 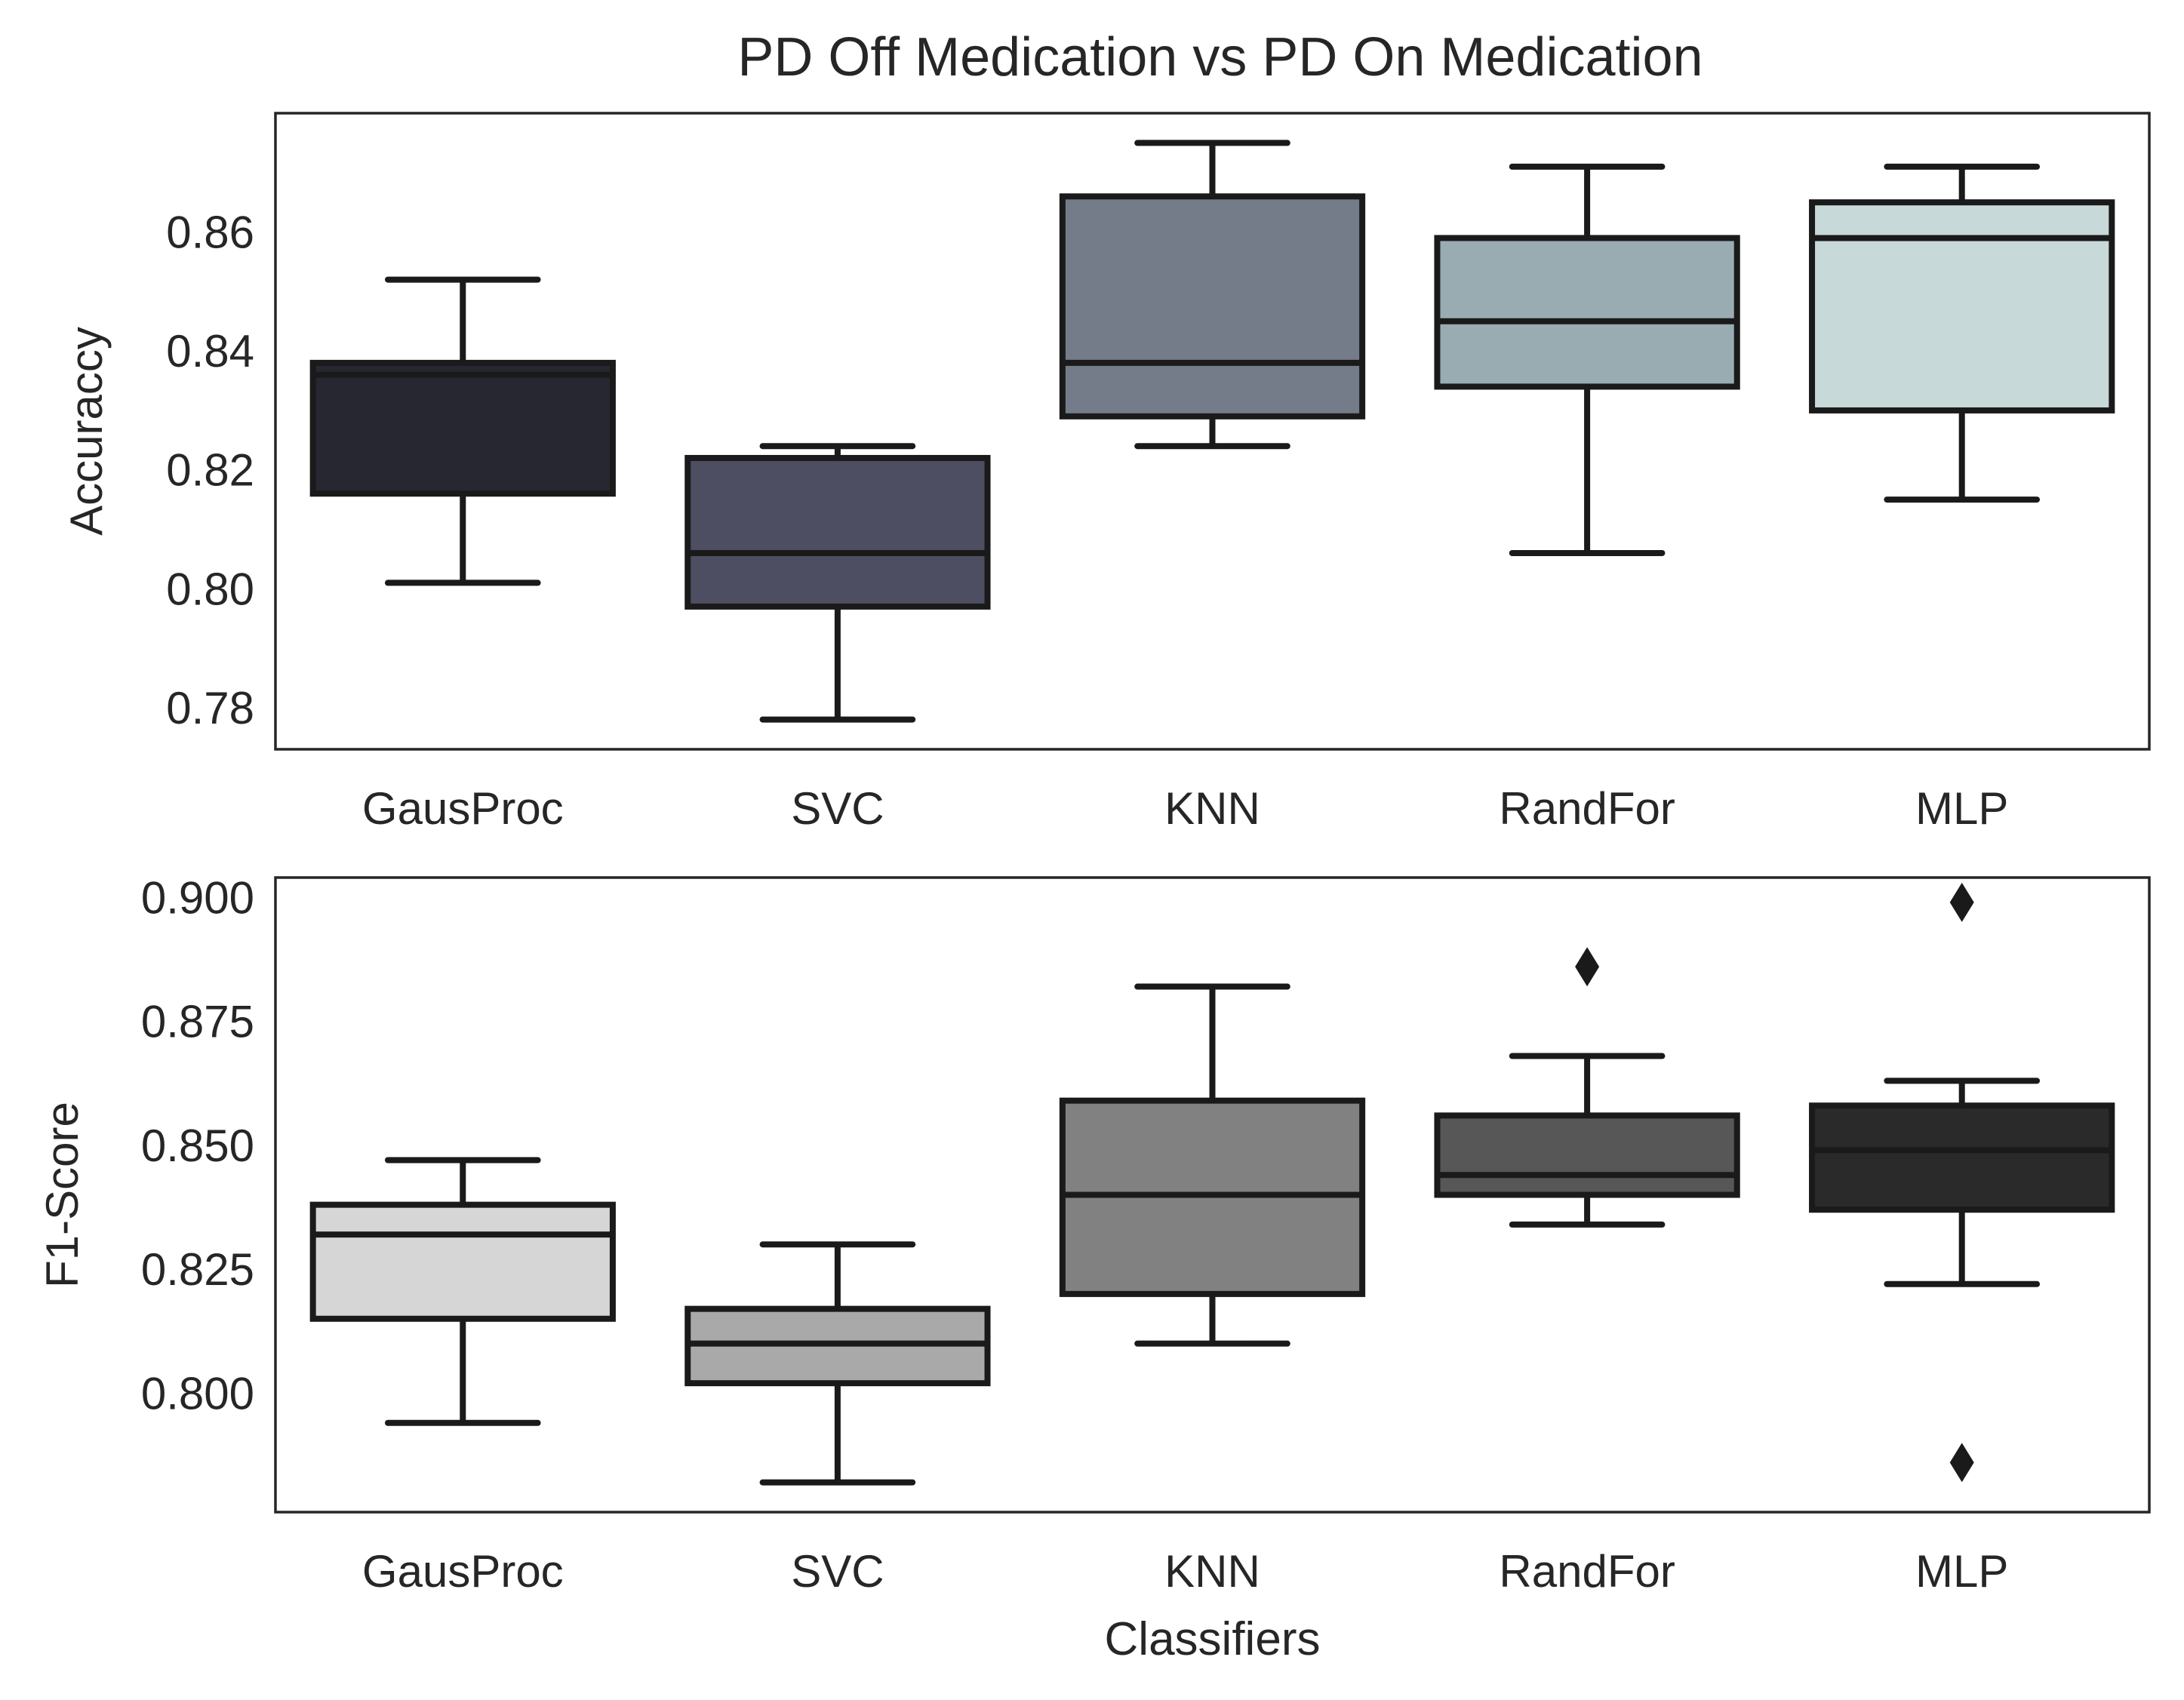 What do you see at coordinates (210, 589) in the screenshot?
I see `y-tick-label: 0.80` at bounding box center [210, 589].